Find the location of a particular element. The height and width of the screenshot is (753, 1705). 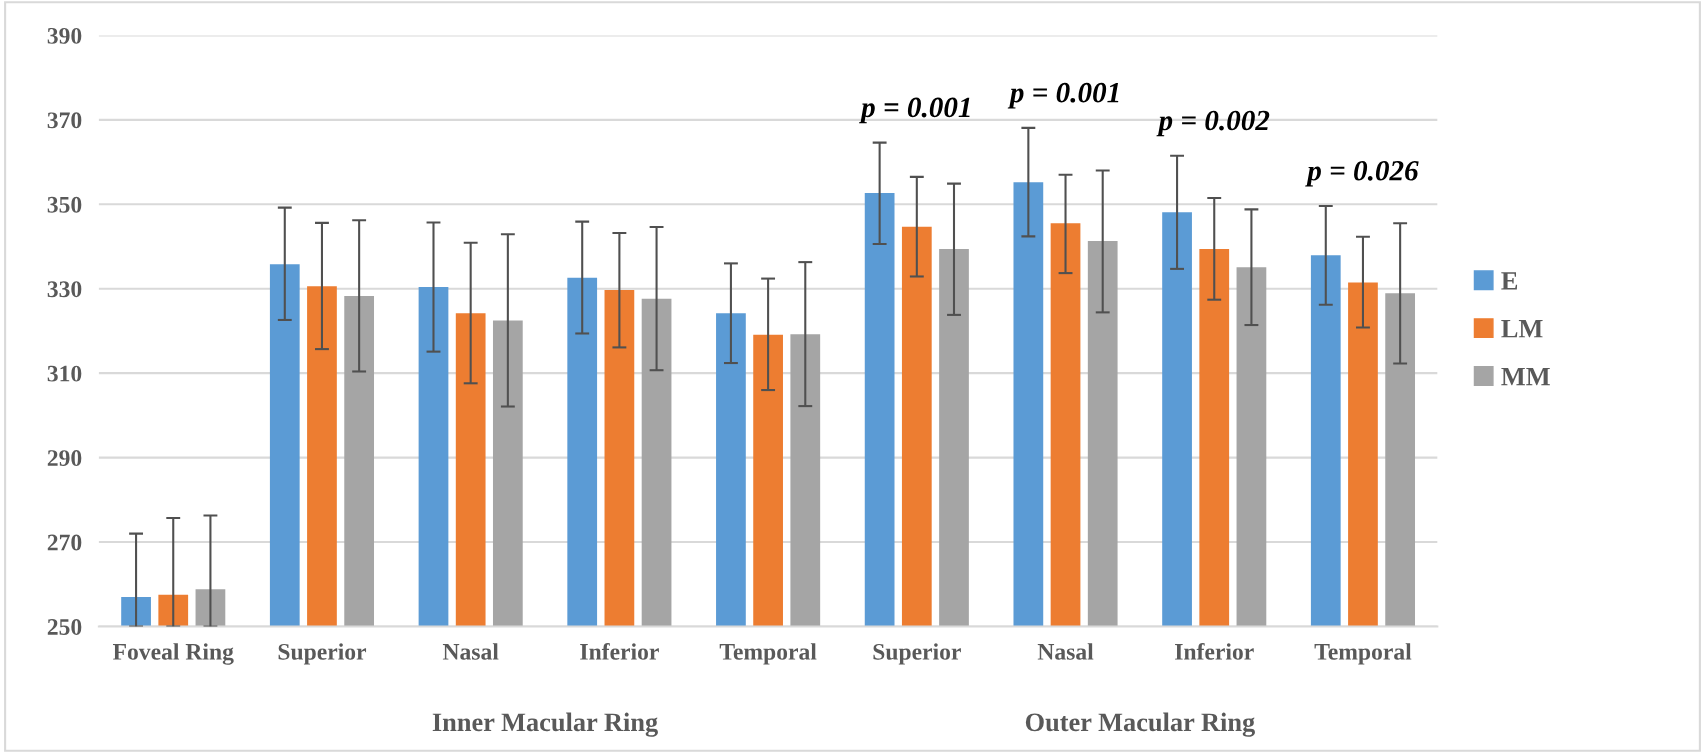

annotation: p = 0.026 is located at coordinates (1362, 173).